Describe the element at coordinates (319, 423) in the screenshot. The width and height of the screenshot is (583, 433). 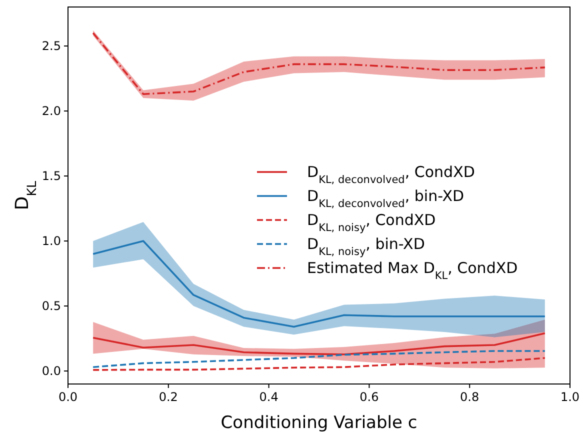
I see `x-axis-title: Conditioning Variable c` at that location.